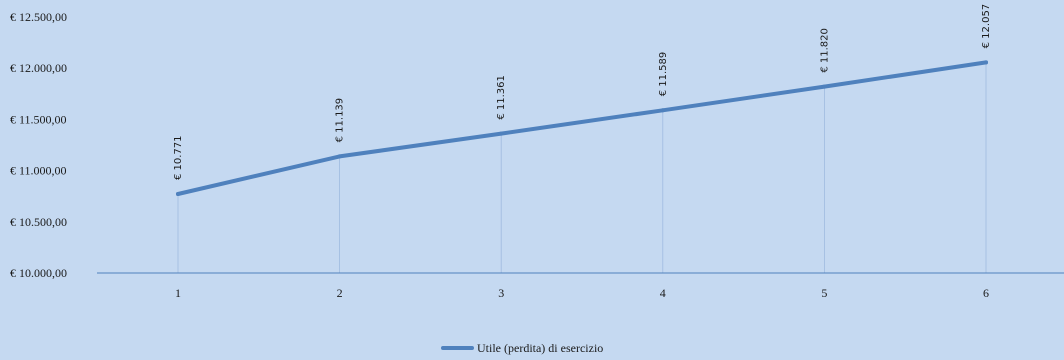 The image size is (1064, 360). I want to click on x-axis-ticks: 1 2 3 4 5 6, so click(582, 293).